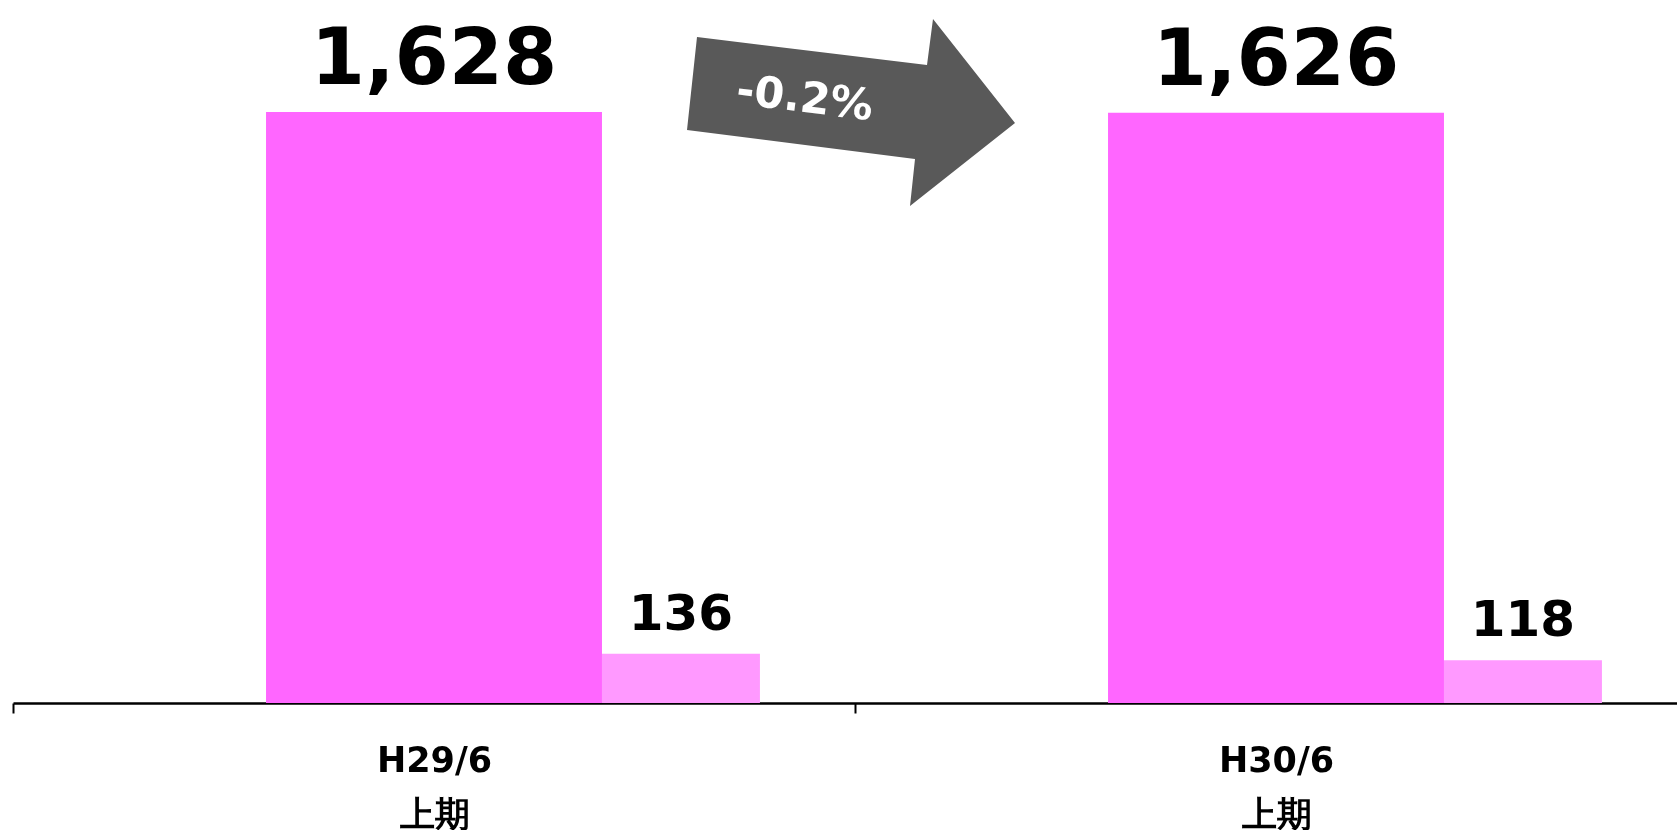 Image resolution: width=1677 pixels, height=830 pixels. What do you see at coordinates (681, 612) in the screenshot?
I see `data-label: 136` at bounding box center [681, 612].